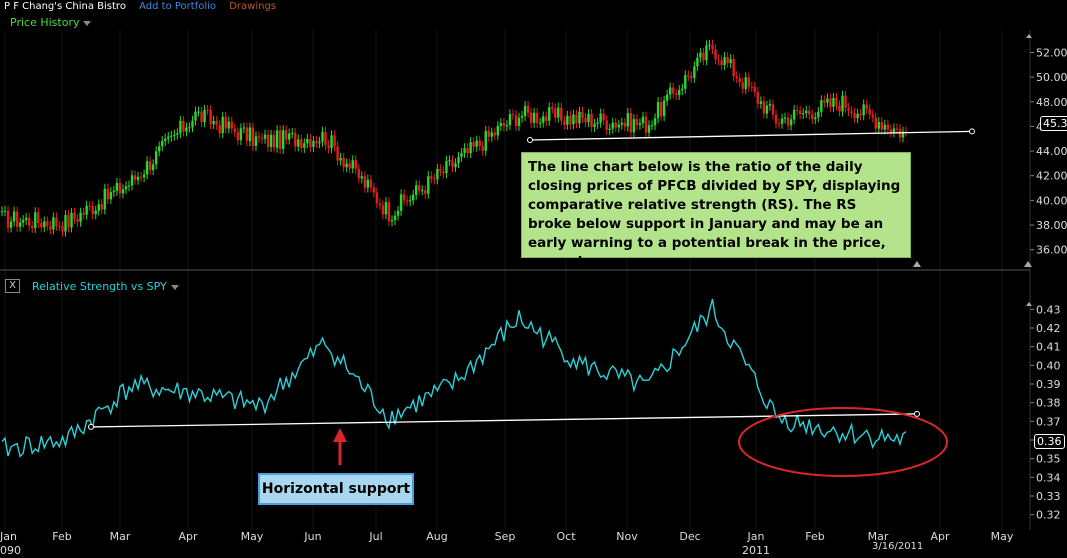 Image resolution: width=1067 pixels, height=558 pixels. Describe the element at coordinates (1048, 328) in the screenshot. I see `rs-tick-label: 0.42` at that location.